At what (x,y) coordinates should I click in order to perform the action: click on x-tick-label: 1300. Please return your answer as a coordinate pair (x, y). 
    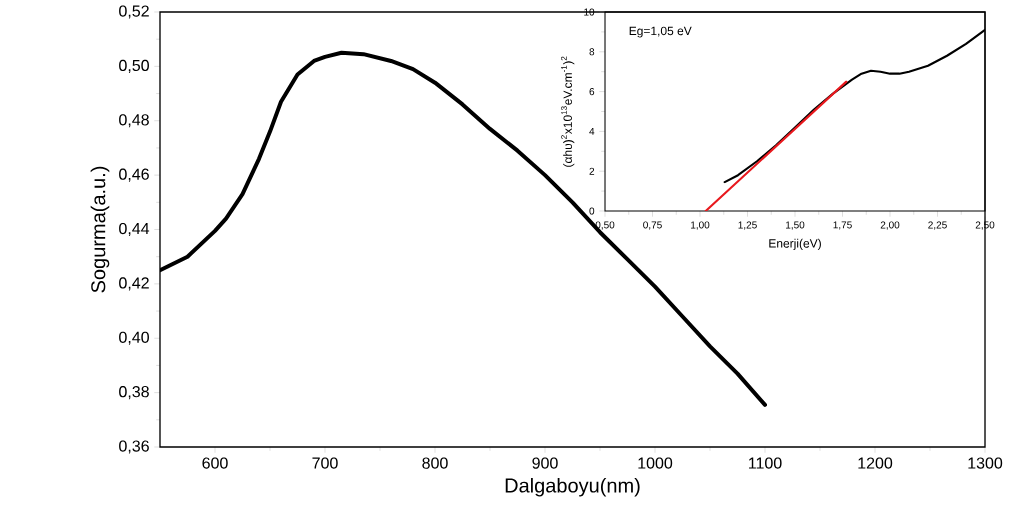
    Looking at the image, I should click on (985, 463).